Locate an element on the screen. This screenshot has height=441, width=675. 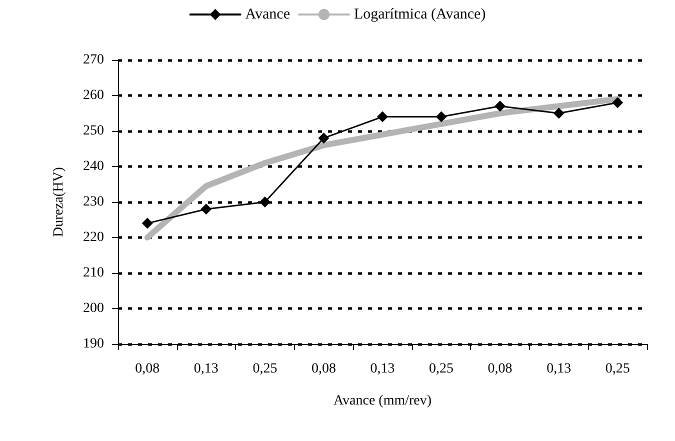
legend-label: Logarítmica (Avance) is located at coordinates (420, 14).